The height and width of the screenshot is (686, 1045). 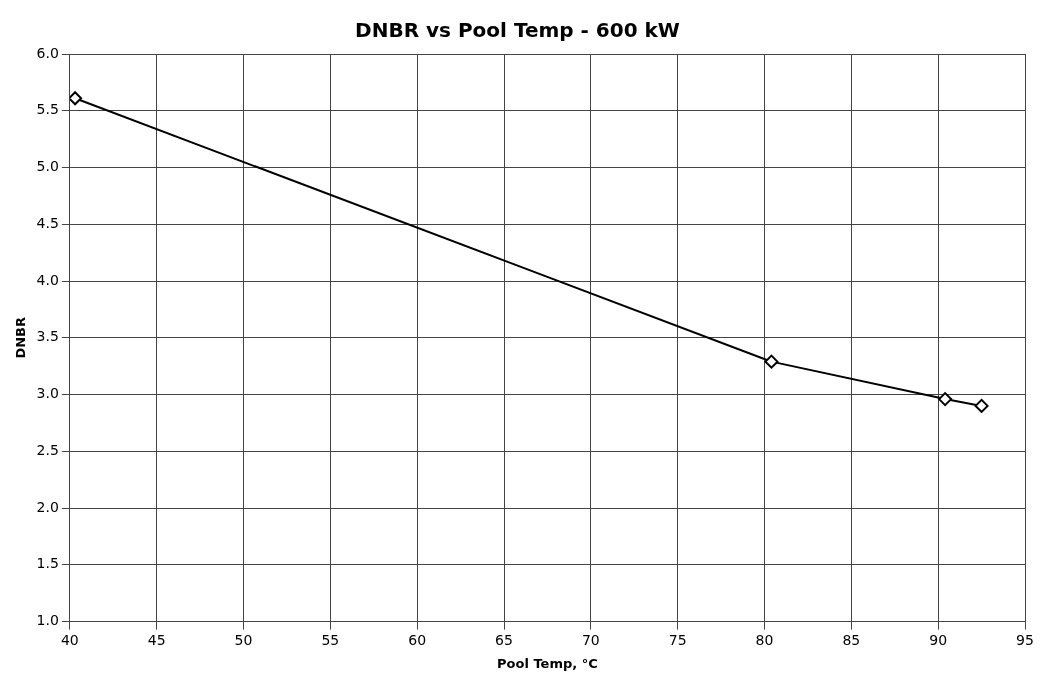 I want to click on y-tick-label: 1.0, so click(x=47, y=620).